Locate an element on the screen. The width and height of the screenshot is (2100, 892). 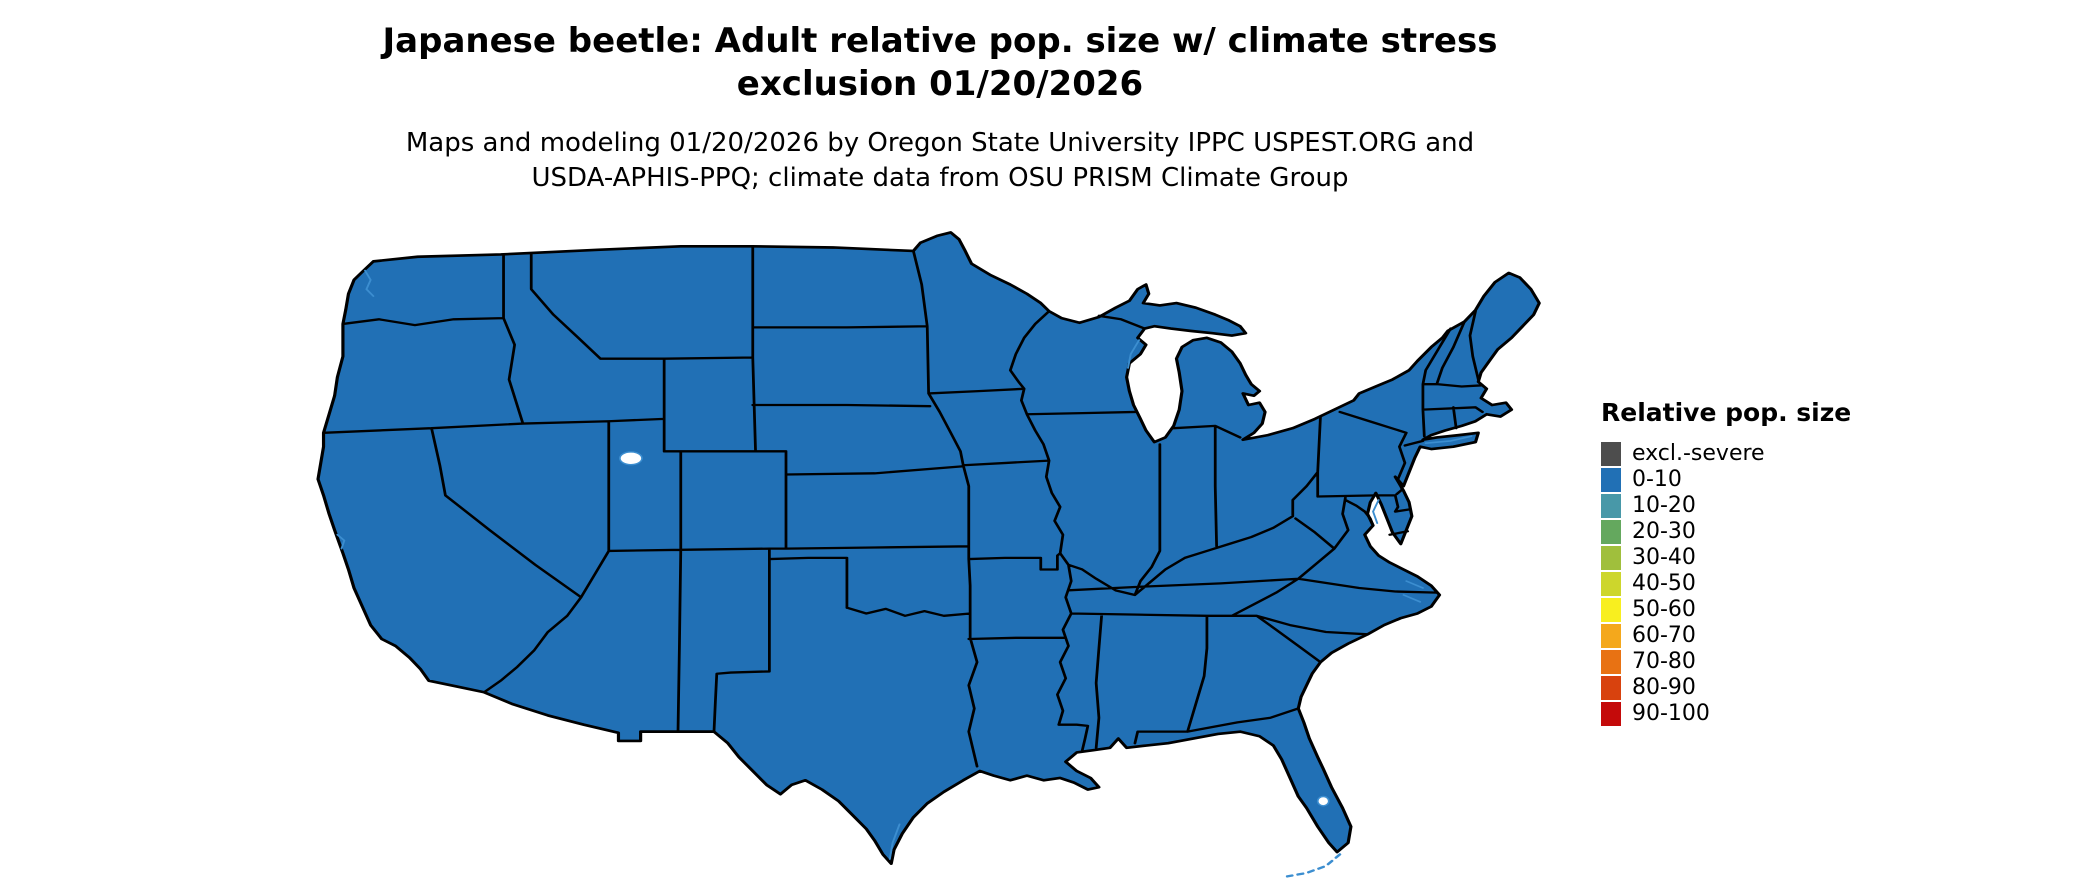
legend-item: 50-60 is located at coordinates (1741, 610).